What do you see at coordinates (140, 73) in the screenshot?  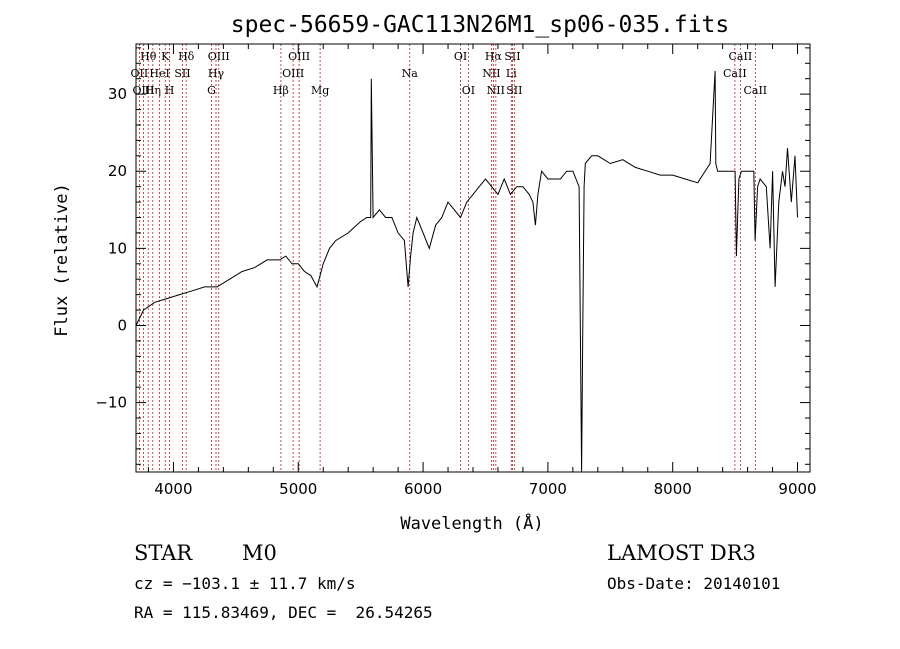 I see `marker-label: OII` at bounding box center [140, 73].